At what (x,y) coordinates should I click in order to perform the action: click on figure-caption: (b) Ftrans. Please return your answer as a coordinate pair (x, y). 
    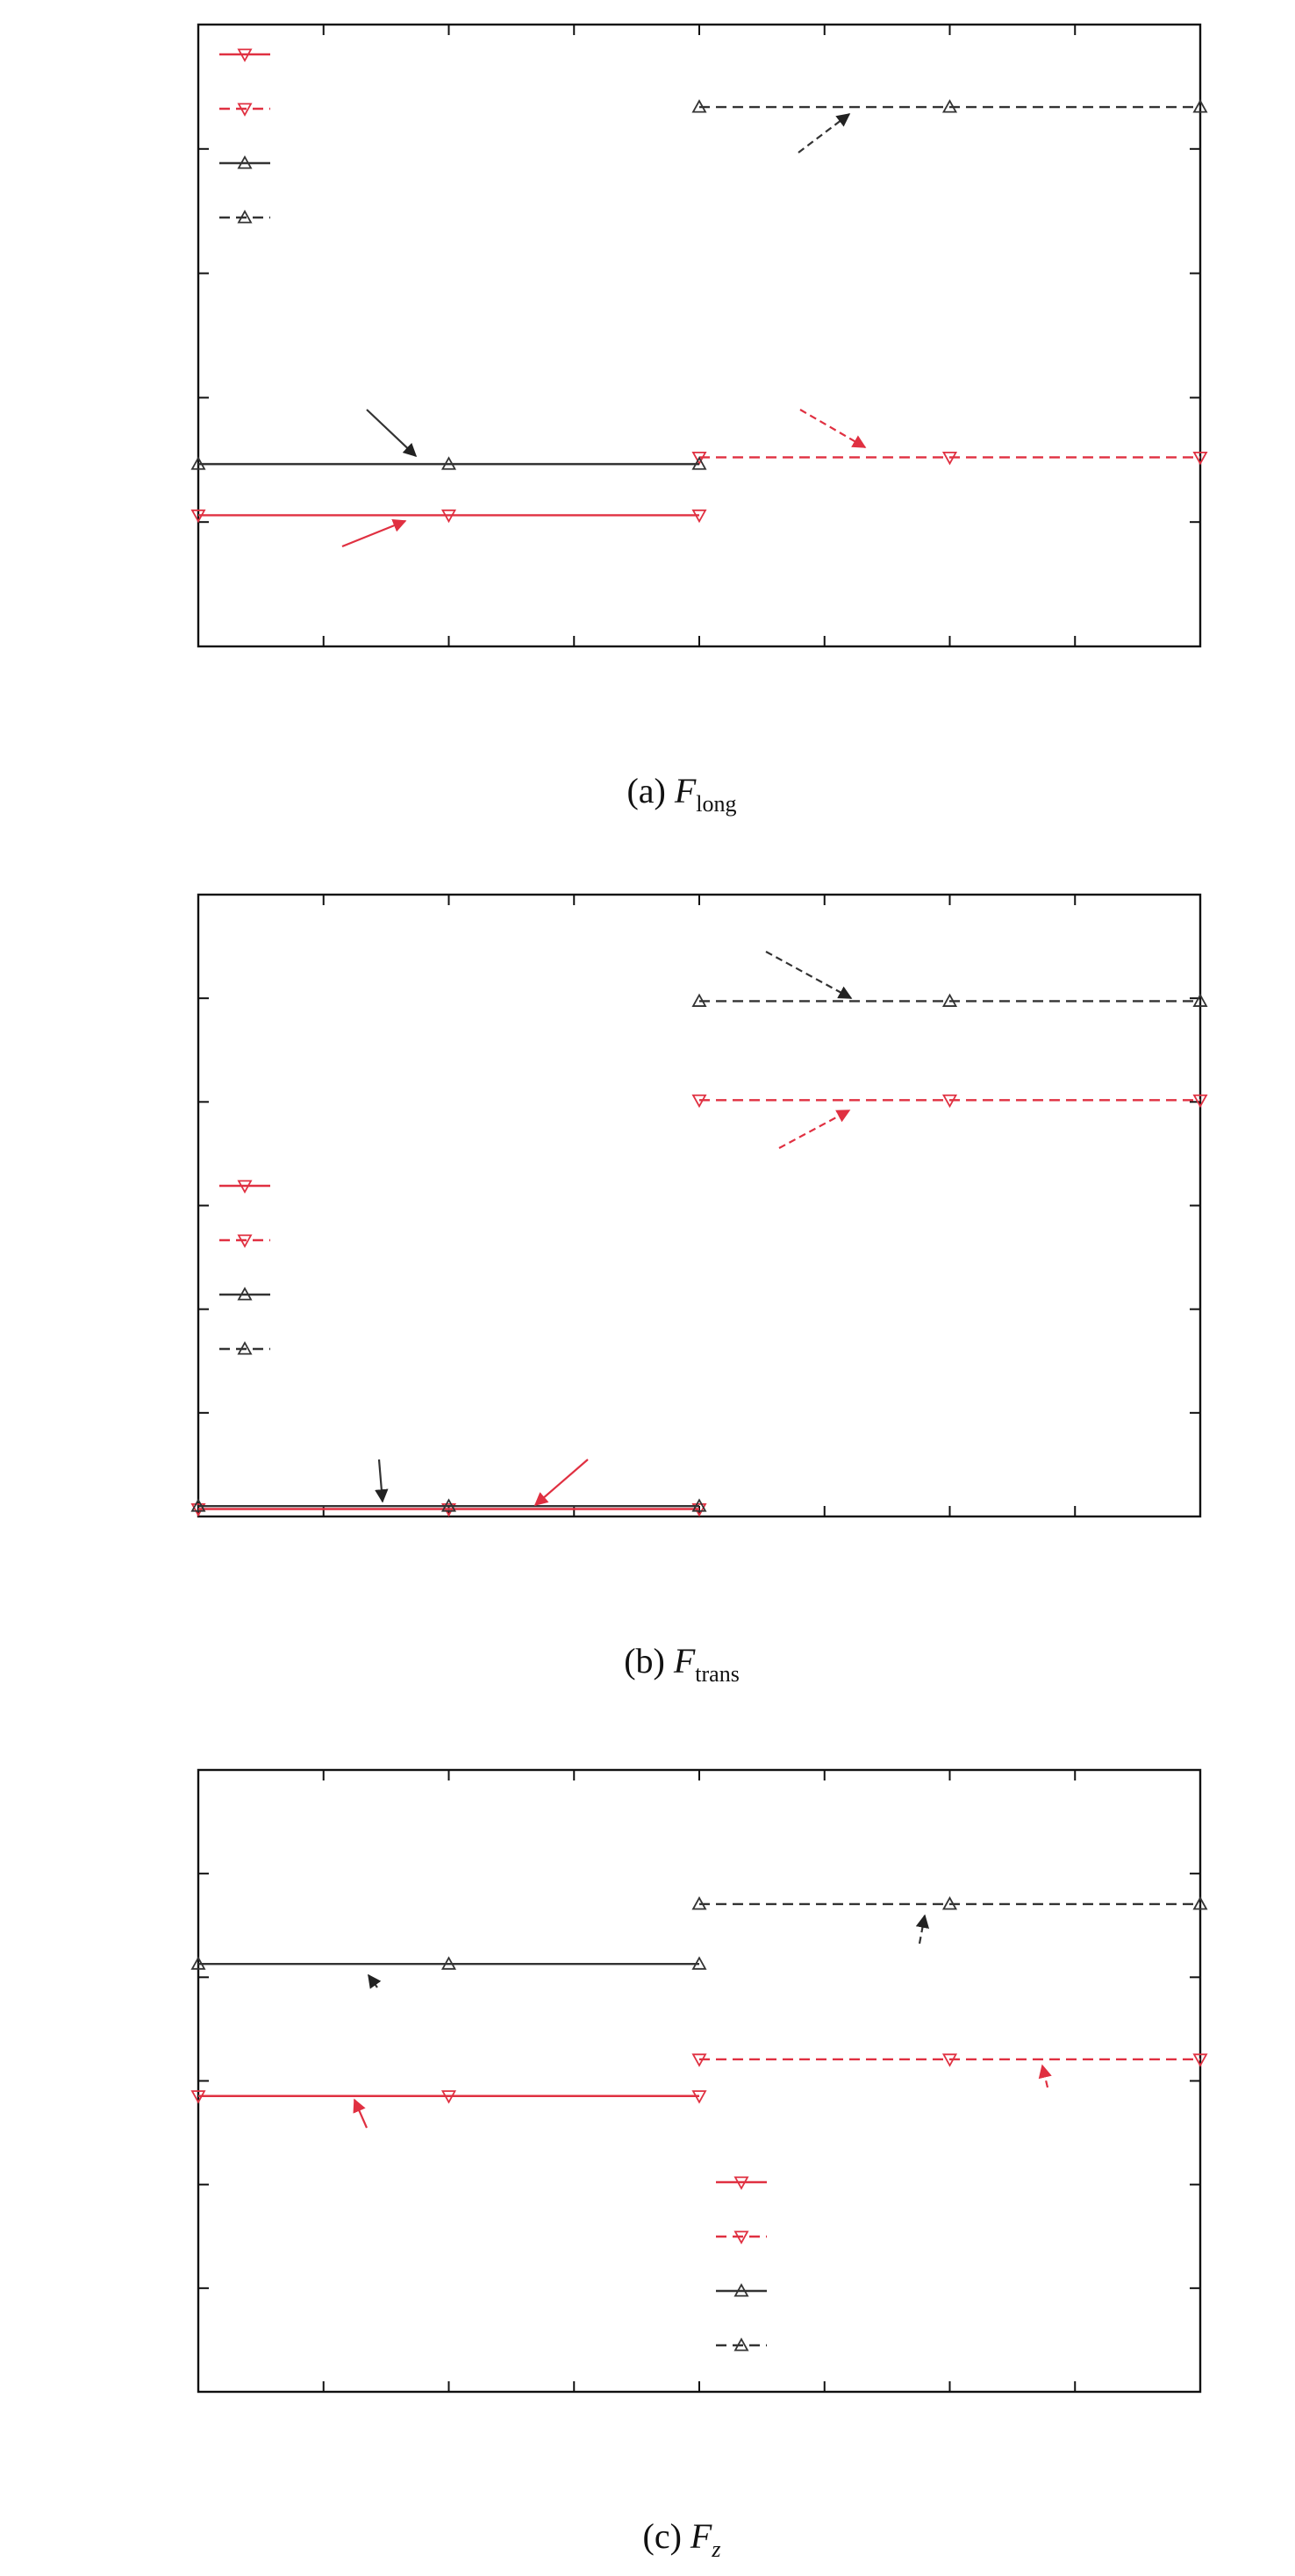
    Looking at the image, I should click on (682, 1664).